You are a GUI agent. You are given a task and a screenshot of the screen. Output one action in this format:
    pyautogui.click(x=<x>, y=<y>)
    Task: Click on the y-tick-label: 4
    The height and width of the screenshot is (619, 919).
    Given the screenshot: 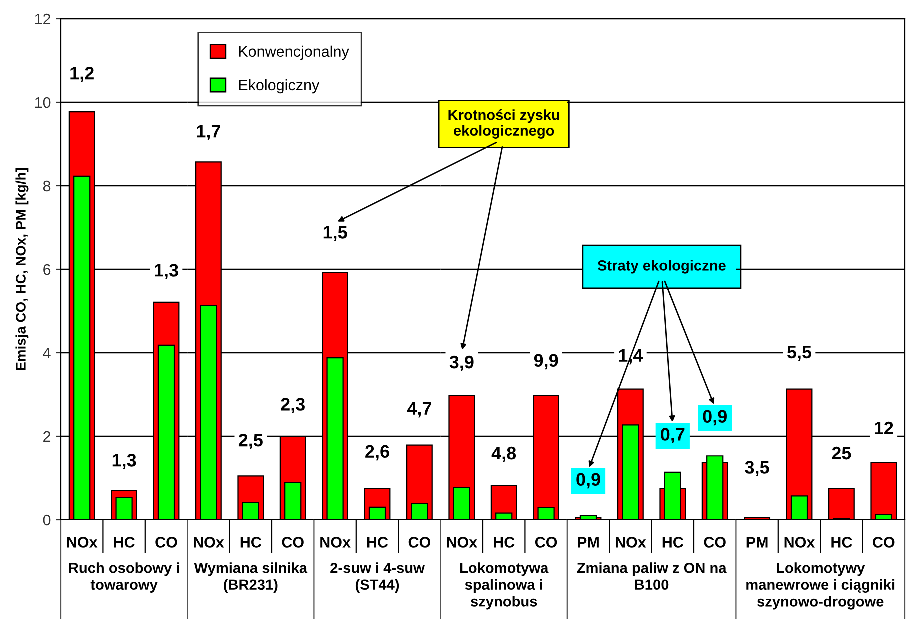 What is the action you would take?
    pyautogui.click(x=47, y=353)
    